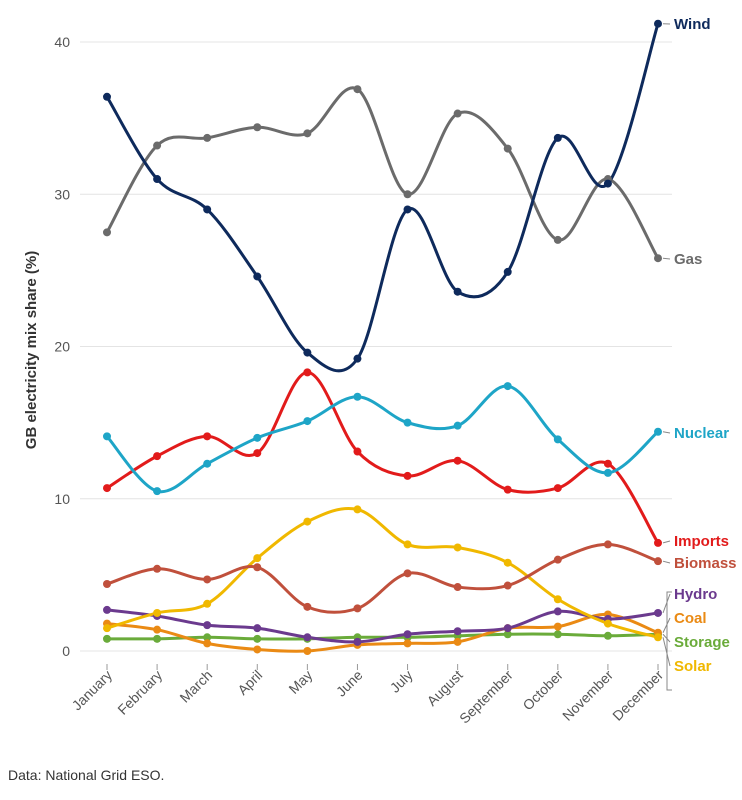 This screenshot has height=800, width=742. What do you see at coordinates (658, 637) in the screenshot?
I see `point-solar-december` at bounding box center [658, 637].